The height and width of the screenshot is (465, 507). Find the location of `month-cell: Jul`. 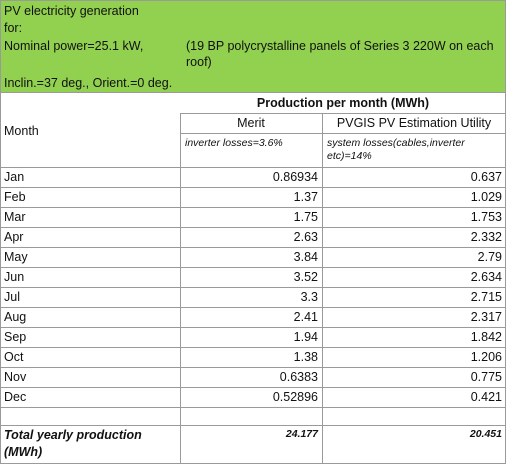

month-cell: Jul is located at coordinates (12, 297).